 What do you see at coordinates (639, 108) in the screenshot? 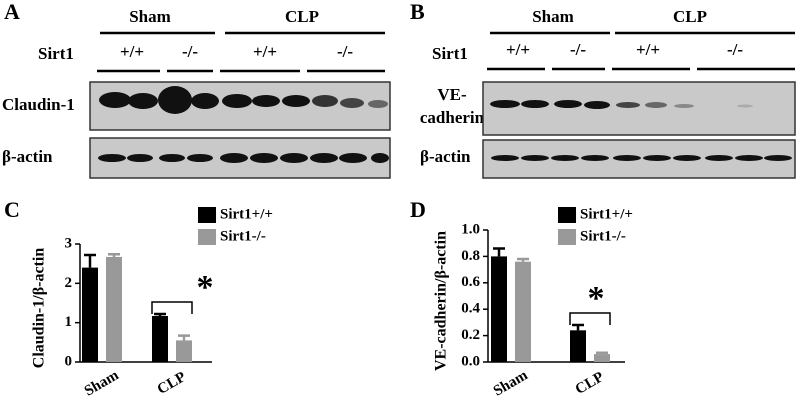
I see `blot` at bounding box center [639, 108].